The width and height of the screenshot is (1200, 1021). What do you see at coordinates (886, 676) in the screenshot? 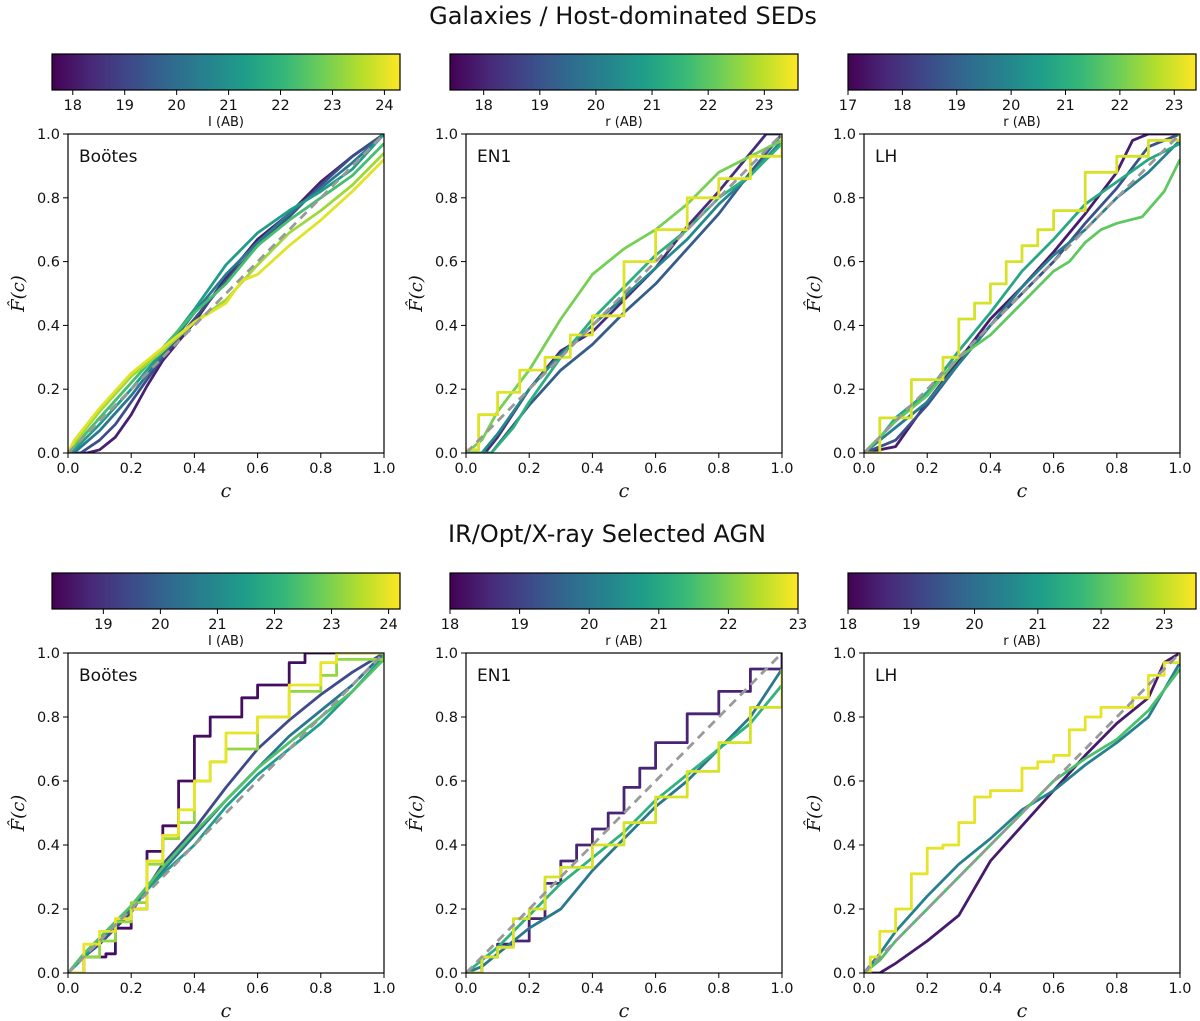
I see `panel-label: LH` at bounding box center [886, 676].